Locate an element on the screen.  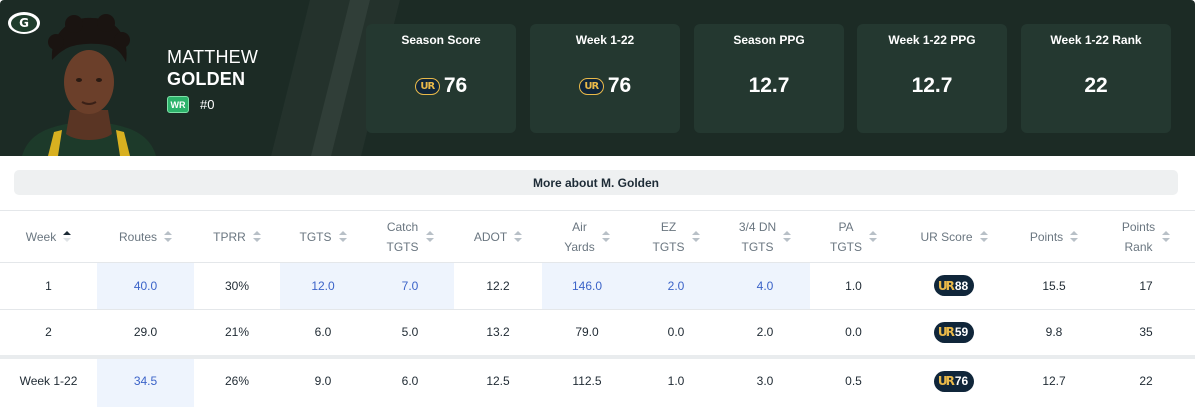
column-header-text: ADOT is located at coordinates (490, 236).